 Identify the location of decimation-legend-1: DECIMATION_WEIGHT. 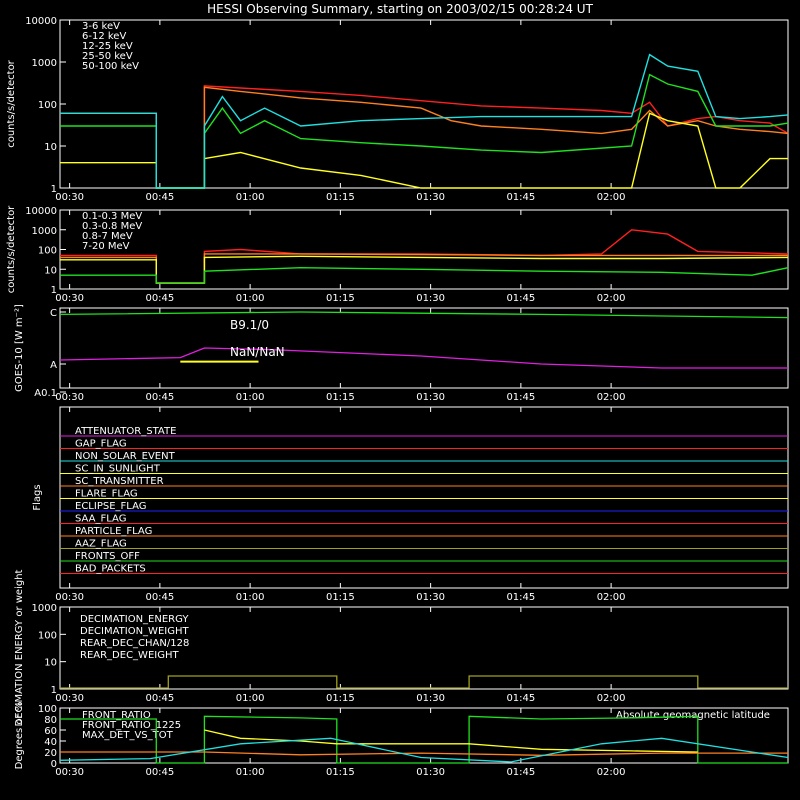
(134, 631).